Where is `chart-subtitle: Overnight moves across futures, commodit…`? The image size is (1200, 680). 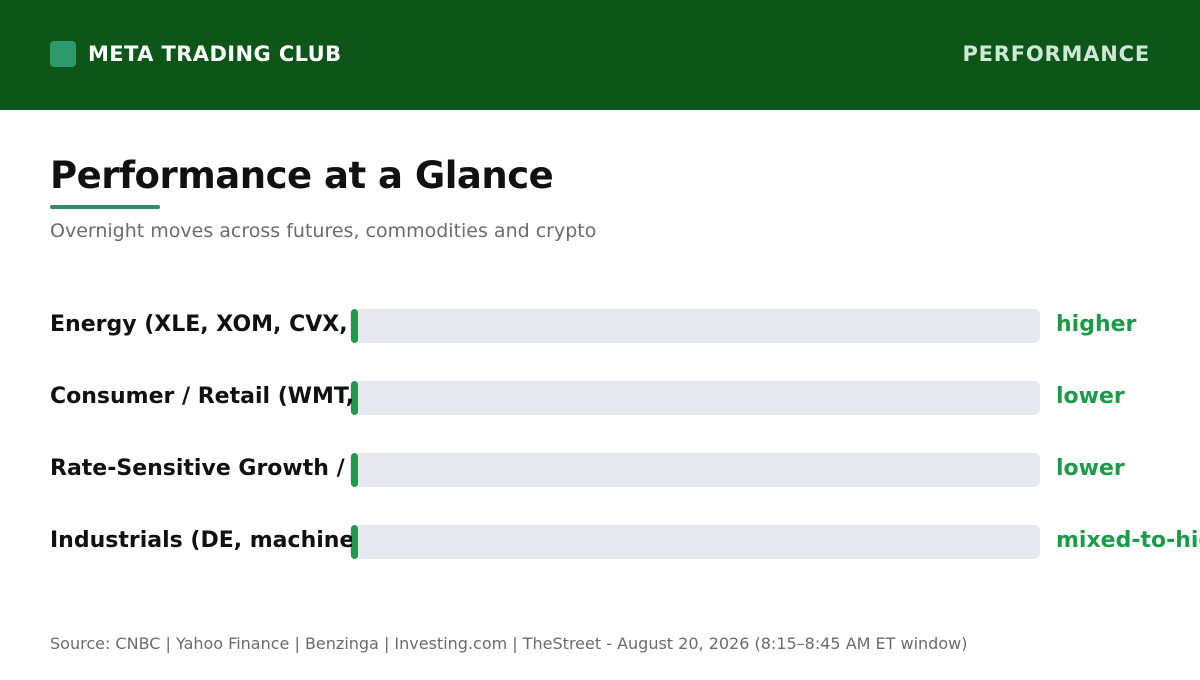
chart-subtitle: Overnight moves across futures, commodit… is located at coordinates (323, 231).